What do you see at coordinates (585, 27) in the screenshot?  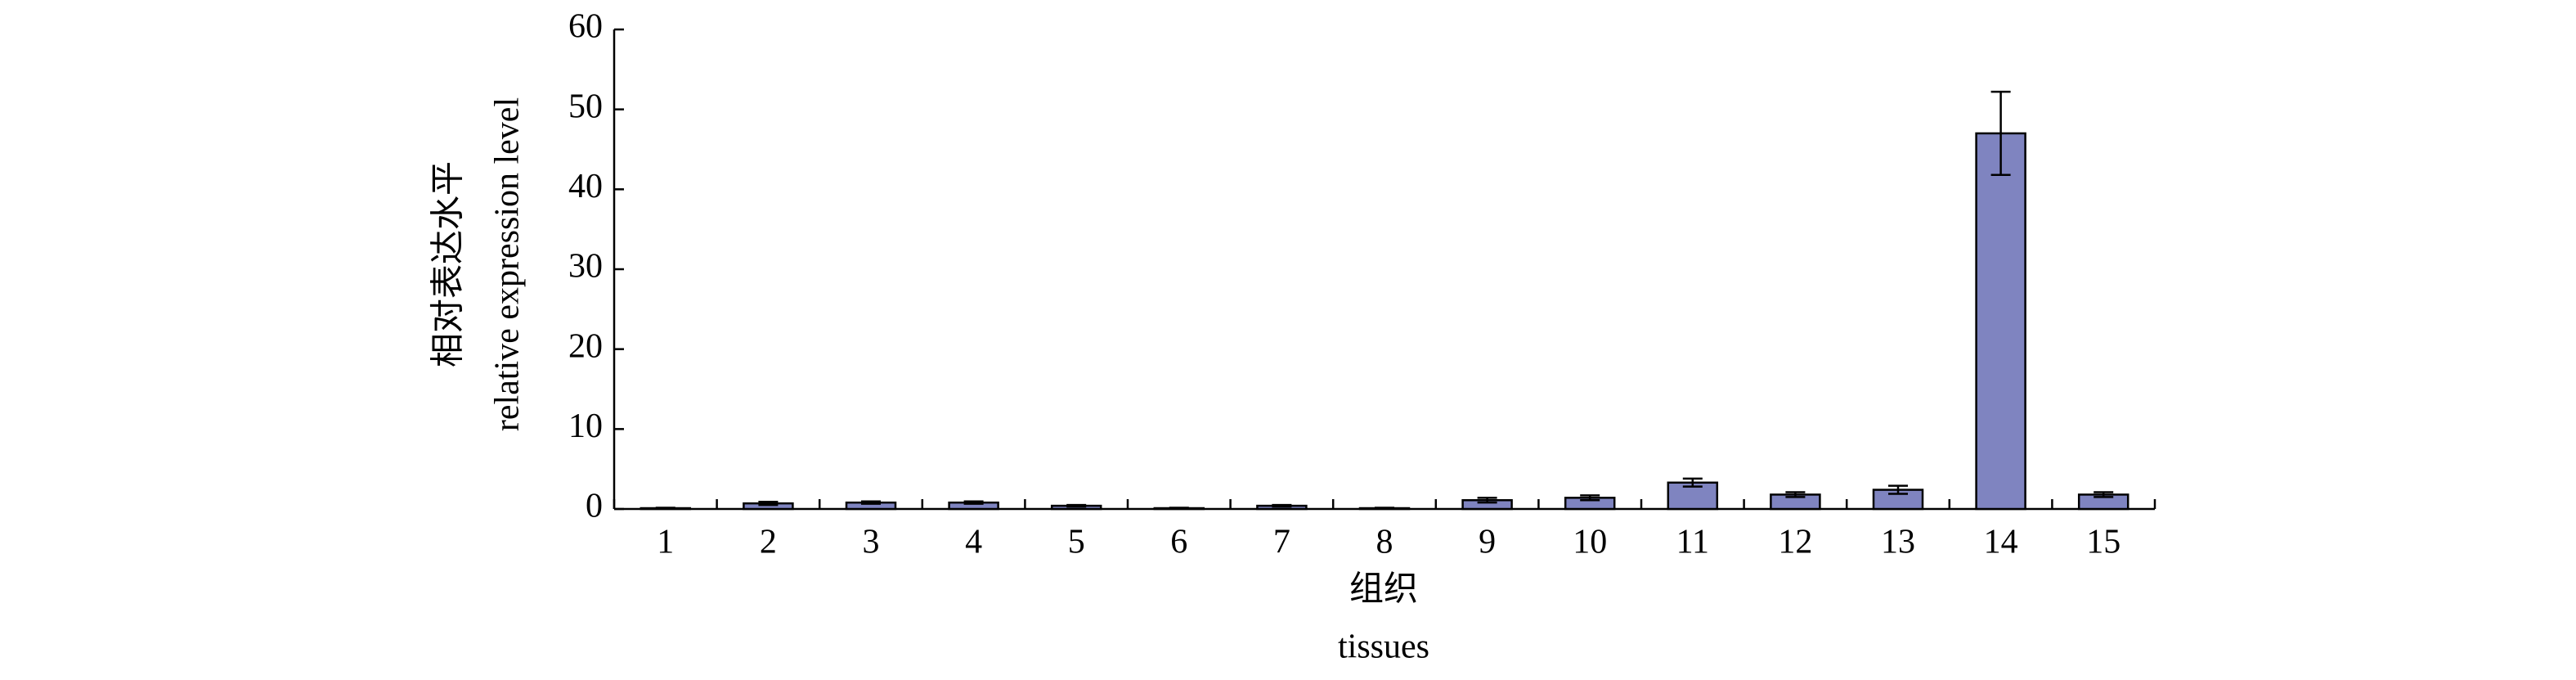 I see `y-tick-label: 60` at bounding box center [585, 27].